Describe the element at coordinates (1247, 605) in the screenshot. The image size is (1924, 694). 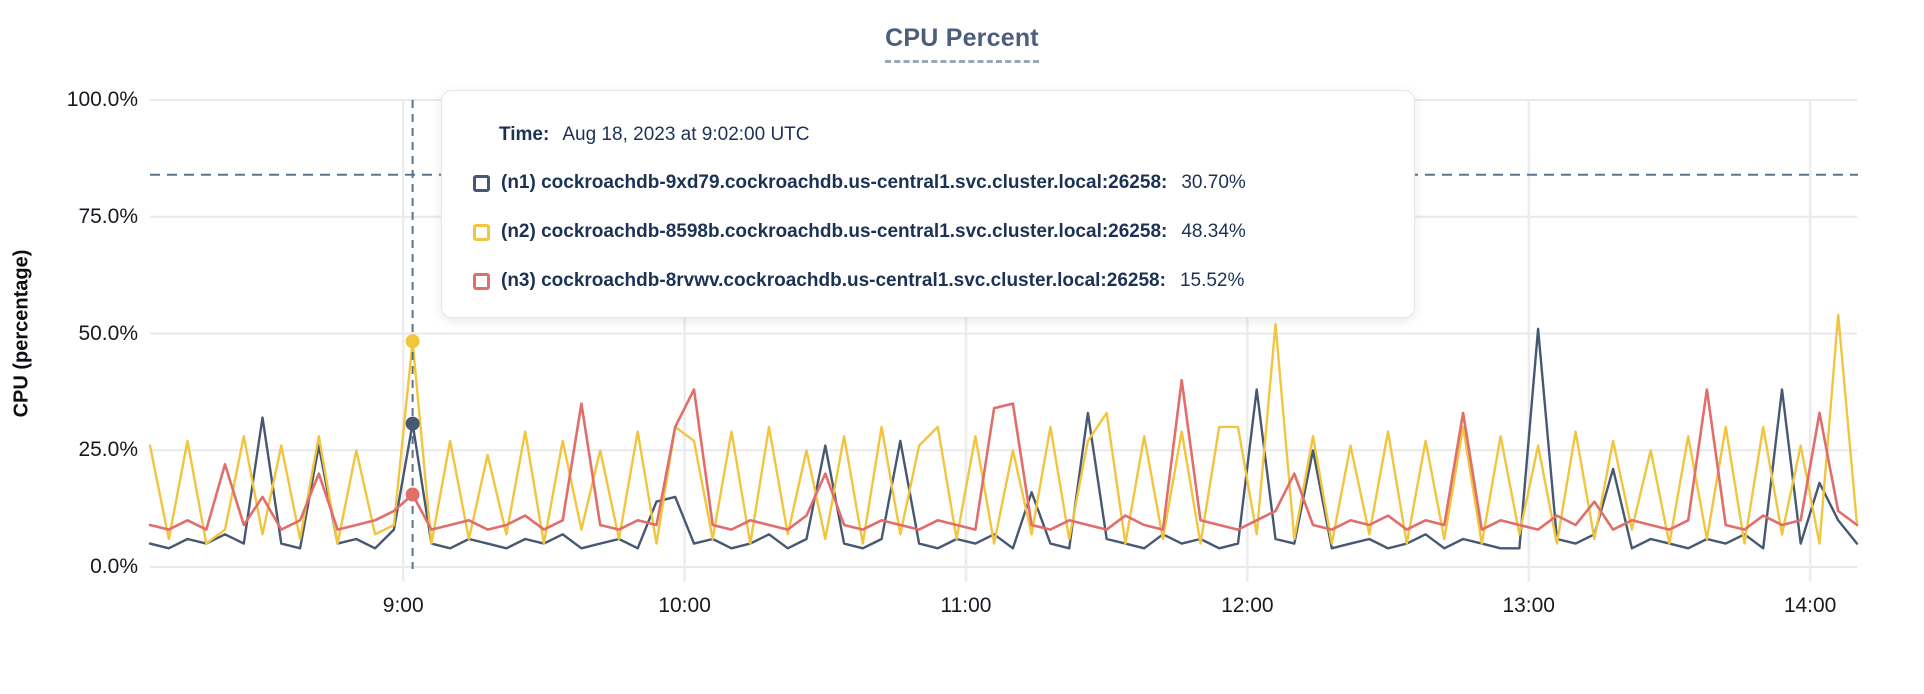
I see `x-tick-1200: 12:00` at that location.